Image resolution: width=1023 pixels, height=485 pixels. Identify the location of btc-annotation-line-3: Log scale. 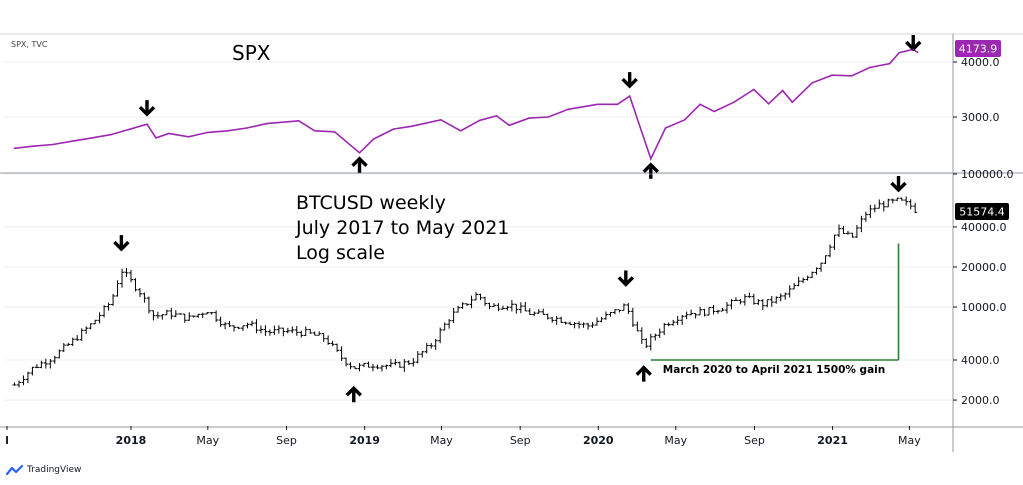
(340, 253).